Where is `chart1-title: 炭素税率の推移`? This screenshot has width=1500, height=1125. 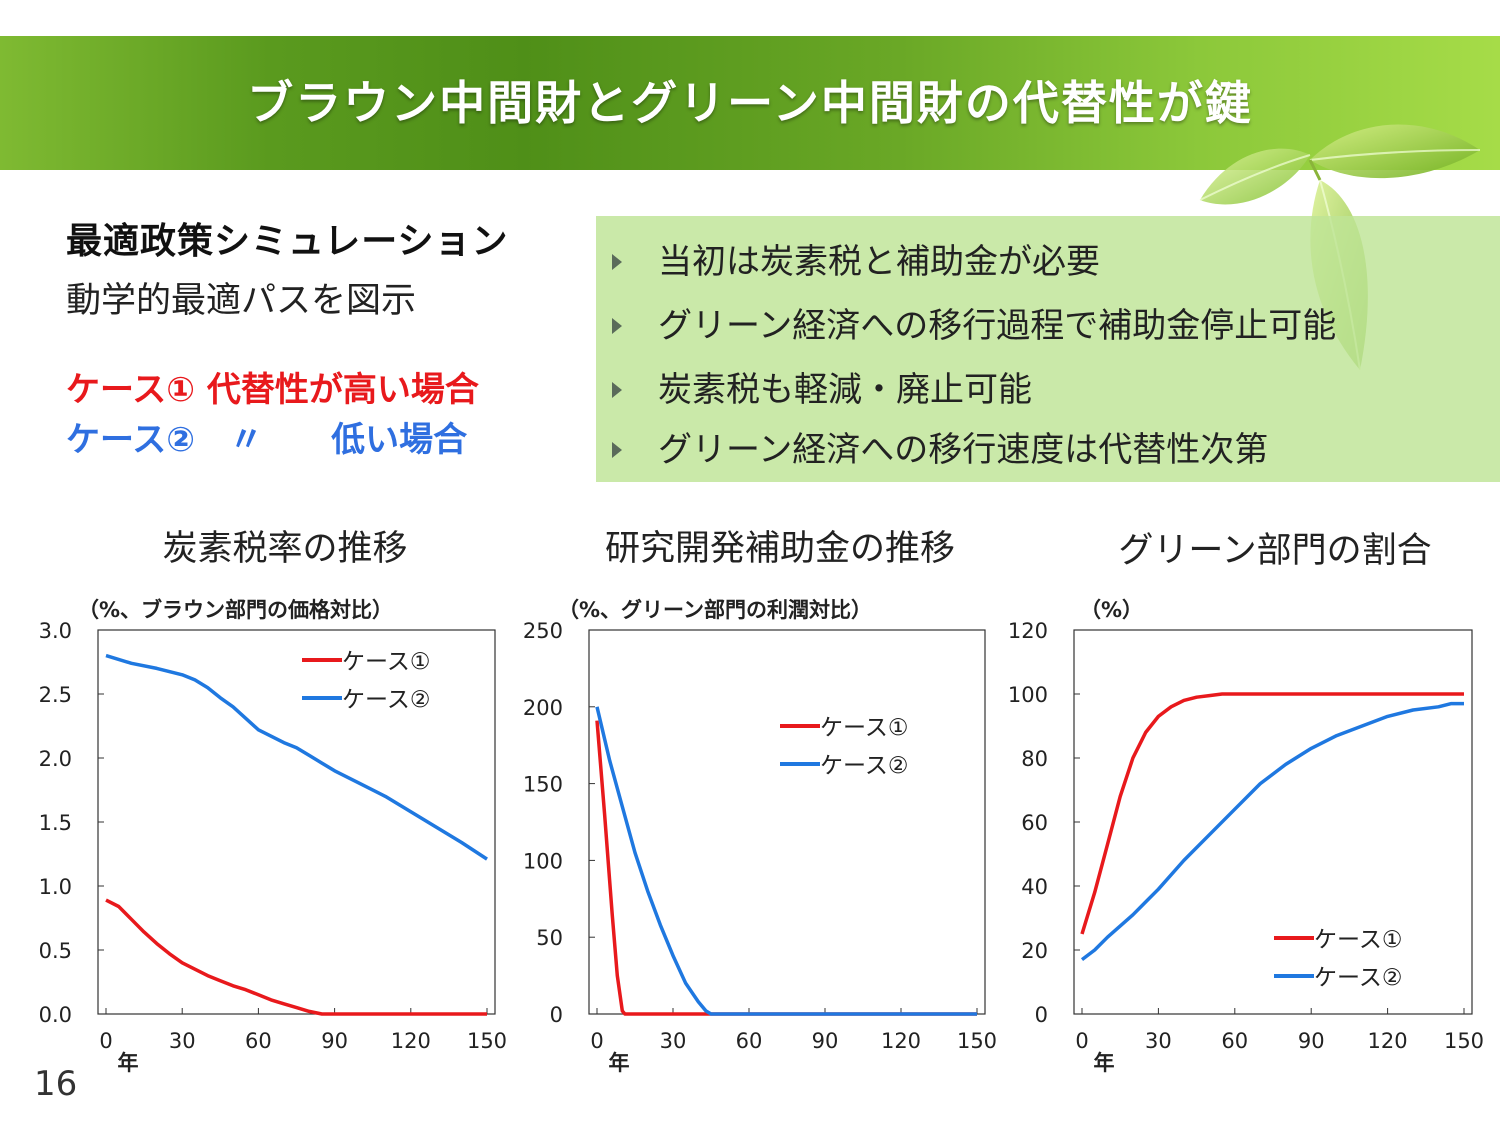
chart1-title: 炭素税率の推移 is located at coordinates (285, 549).